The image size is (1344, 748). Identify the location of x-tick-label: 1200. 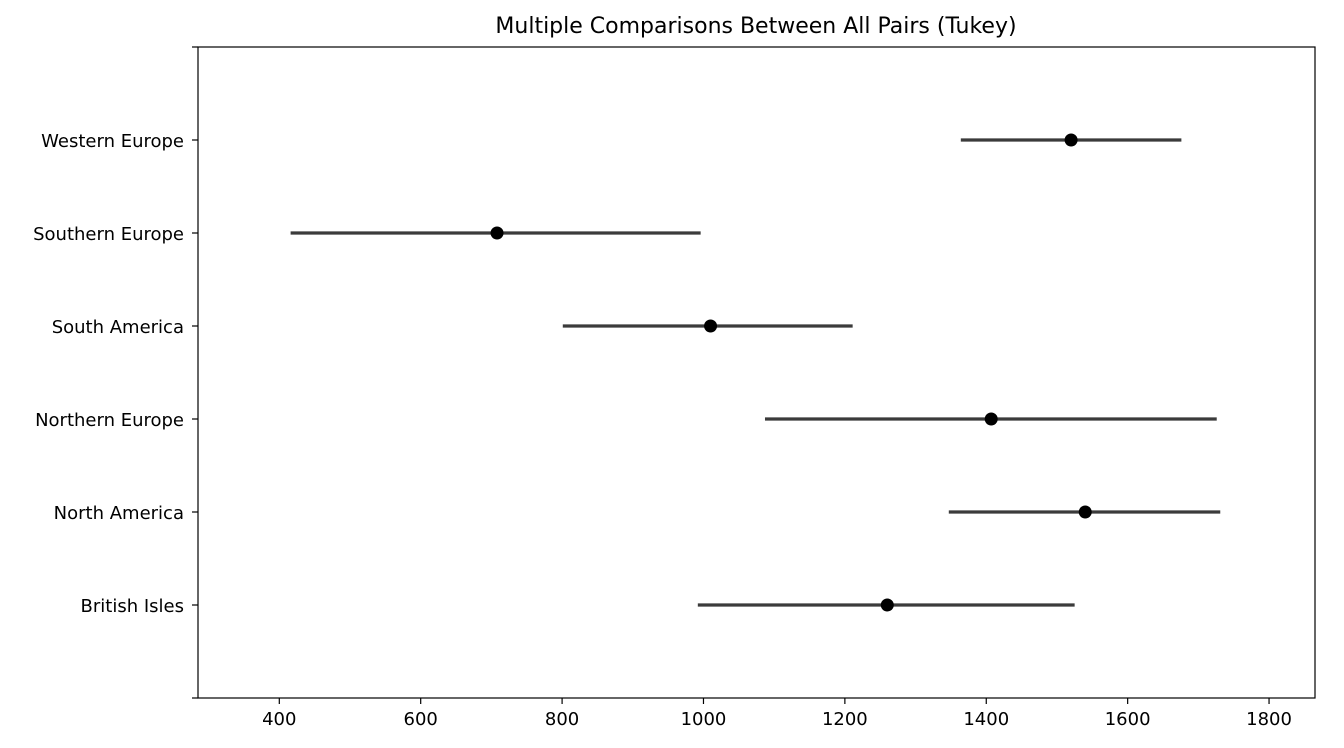
(845, 719).